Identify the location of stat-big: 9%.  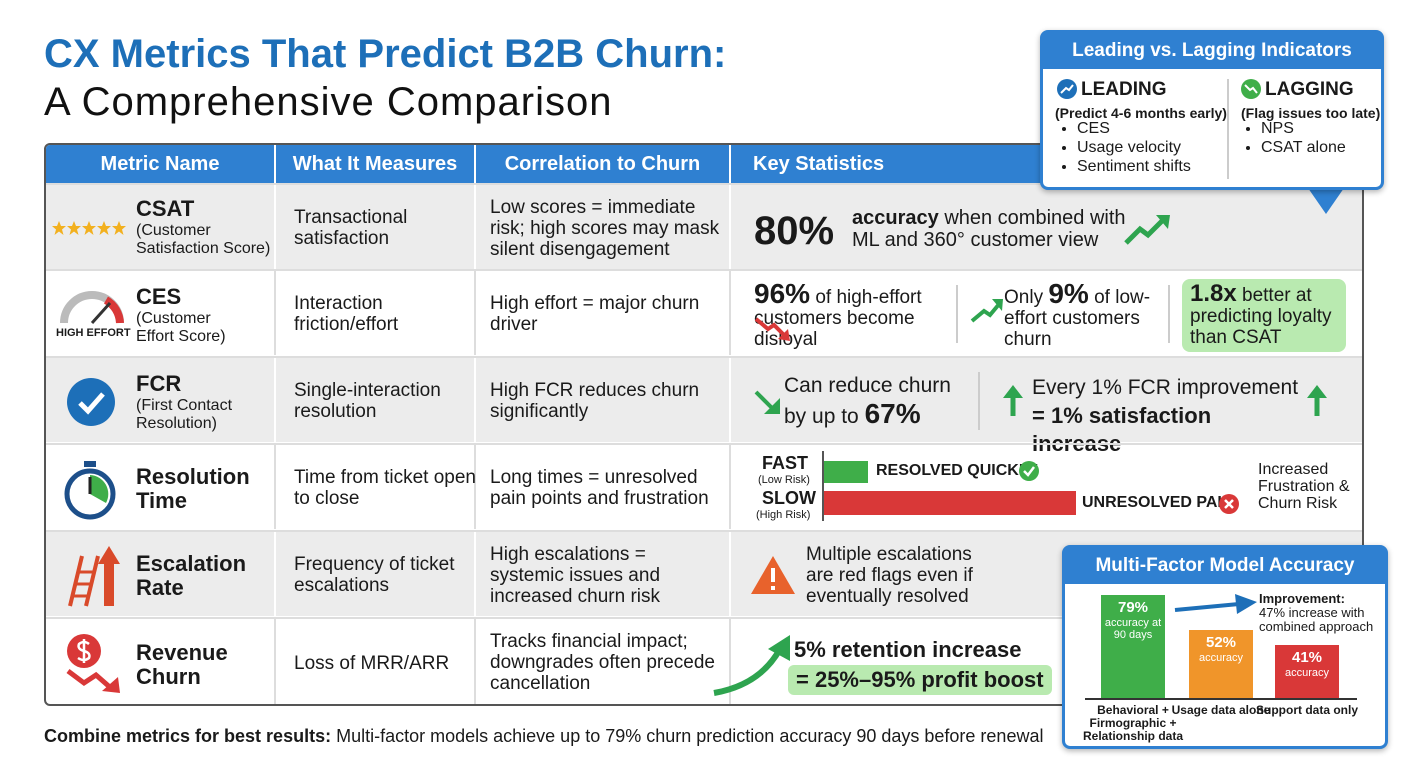
(1068, 293).